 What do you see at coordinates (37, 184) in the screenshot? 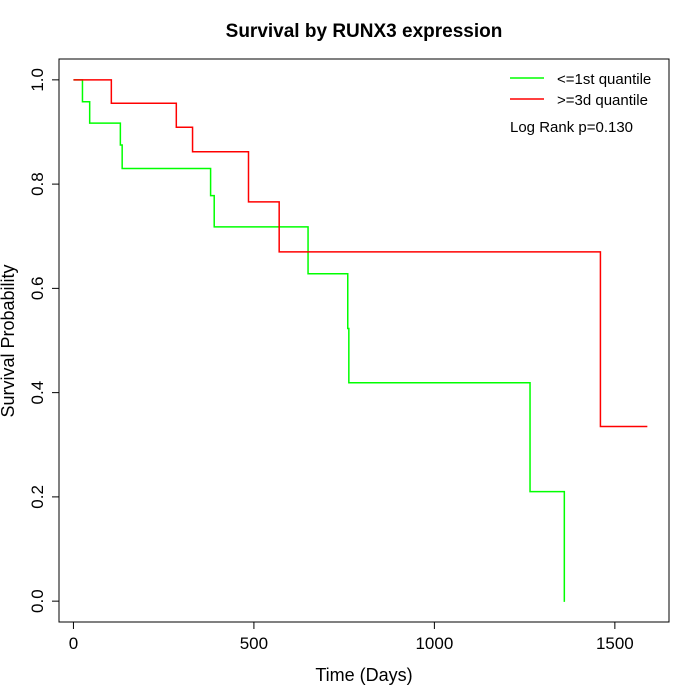
I see `y-tick-label: 0.8` at bounding box center [37, 184].